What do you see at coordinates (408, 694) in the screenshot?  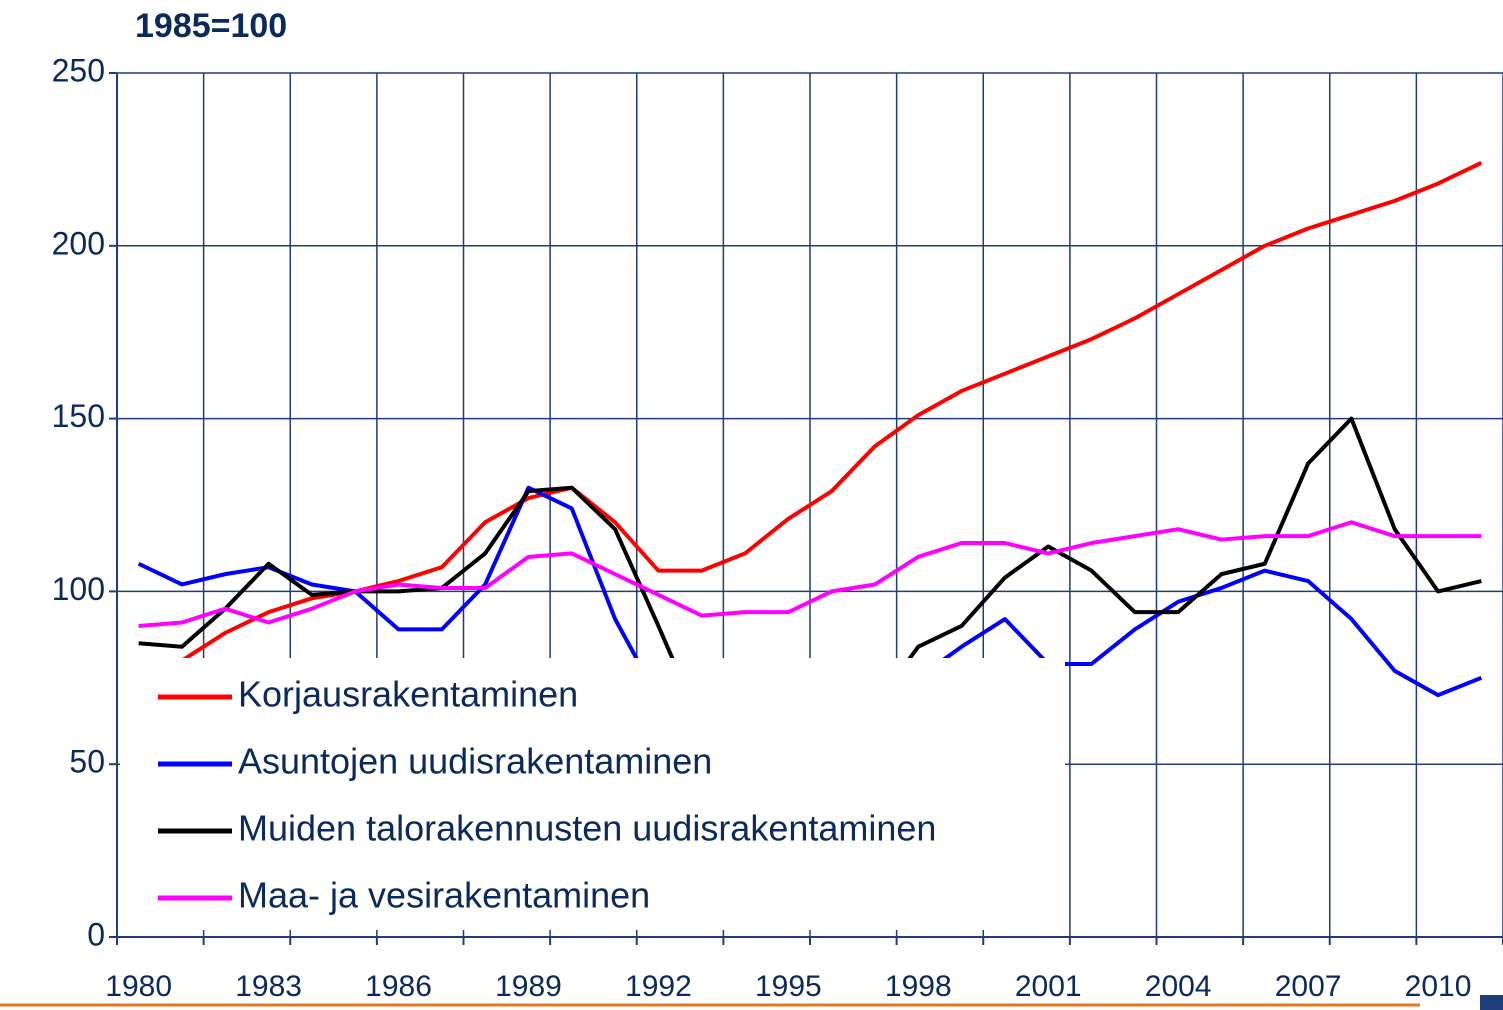 I see `legend-label: Korjausrakentaminen` at bounding box center [408, 694].